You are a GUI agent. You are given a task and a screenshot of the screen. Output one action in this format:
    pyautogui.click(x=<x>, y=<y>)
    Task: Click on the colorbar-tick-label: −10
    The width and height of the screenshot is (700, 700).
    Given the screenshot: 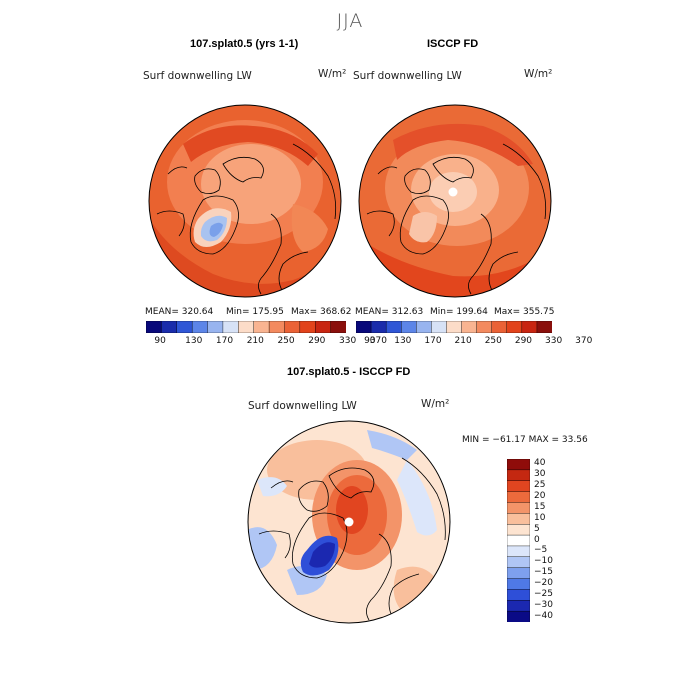 What is the action you would take?
    pyautogui.click(x=543, y=561)
    